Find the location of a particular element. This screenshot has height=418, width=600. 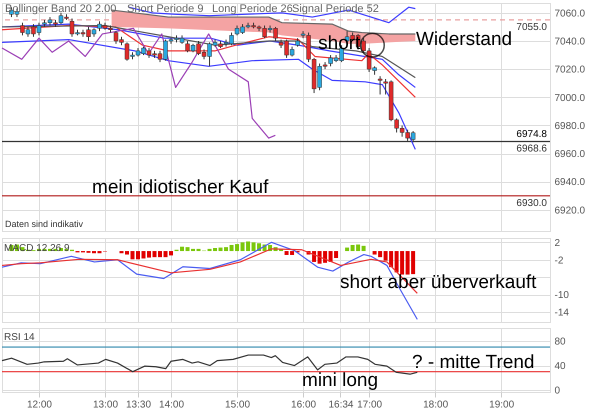

y-tick-label: 2 is located at coordinates (557, 243).